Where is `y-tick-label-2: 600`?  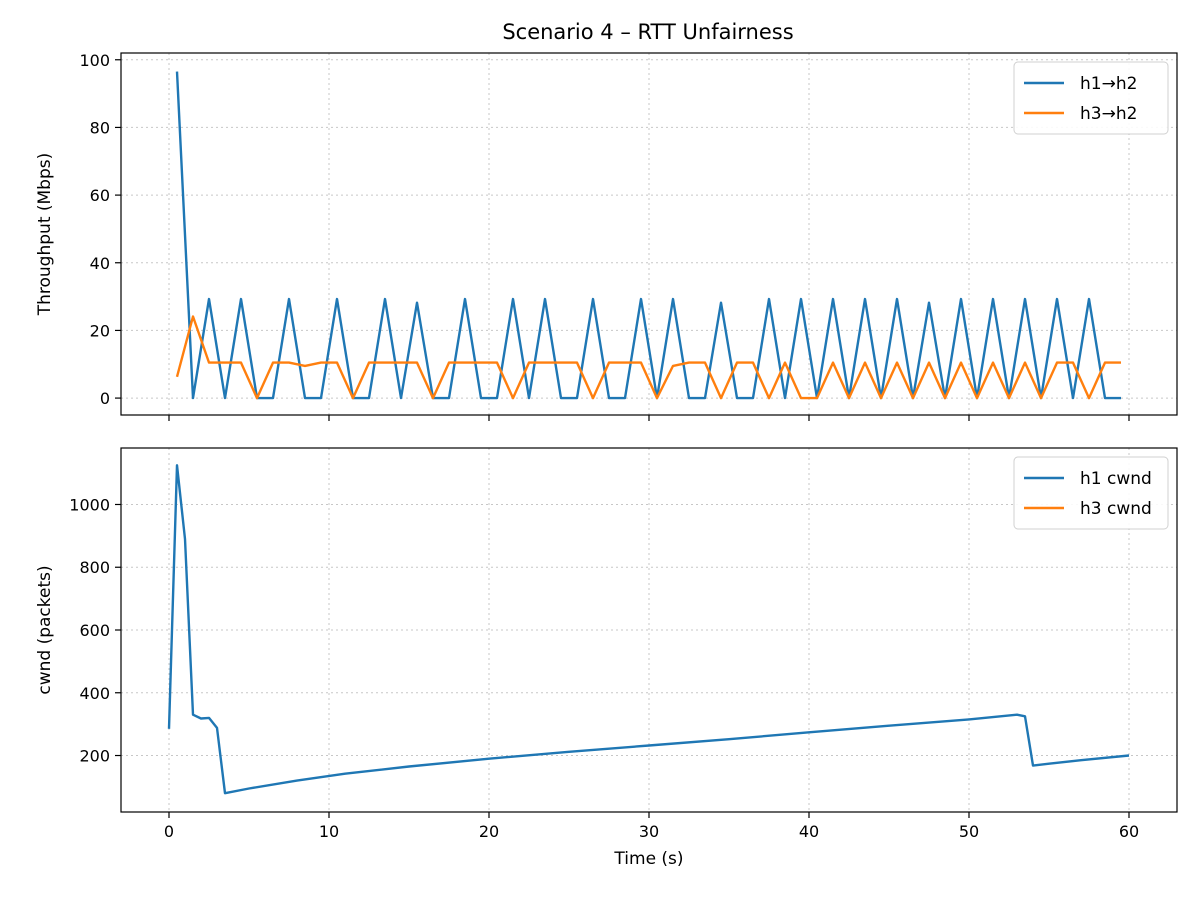
y-tick-label-2: 600 is located at coordinates (94, 630).